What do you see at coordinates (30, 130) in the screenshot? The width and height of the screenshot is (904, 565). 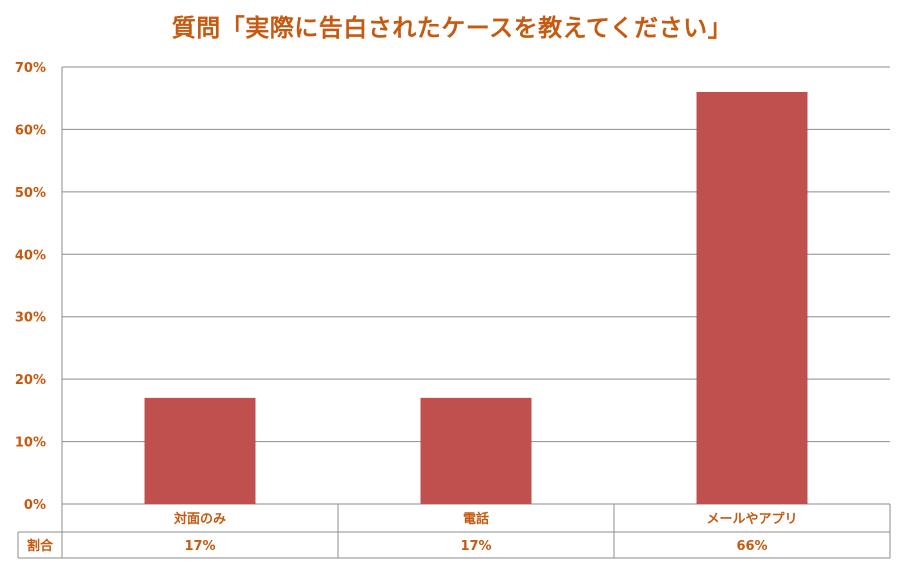 I see `y-tick-label: 60%` at bounding box center [30, 130].